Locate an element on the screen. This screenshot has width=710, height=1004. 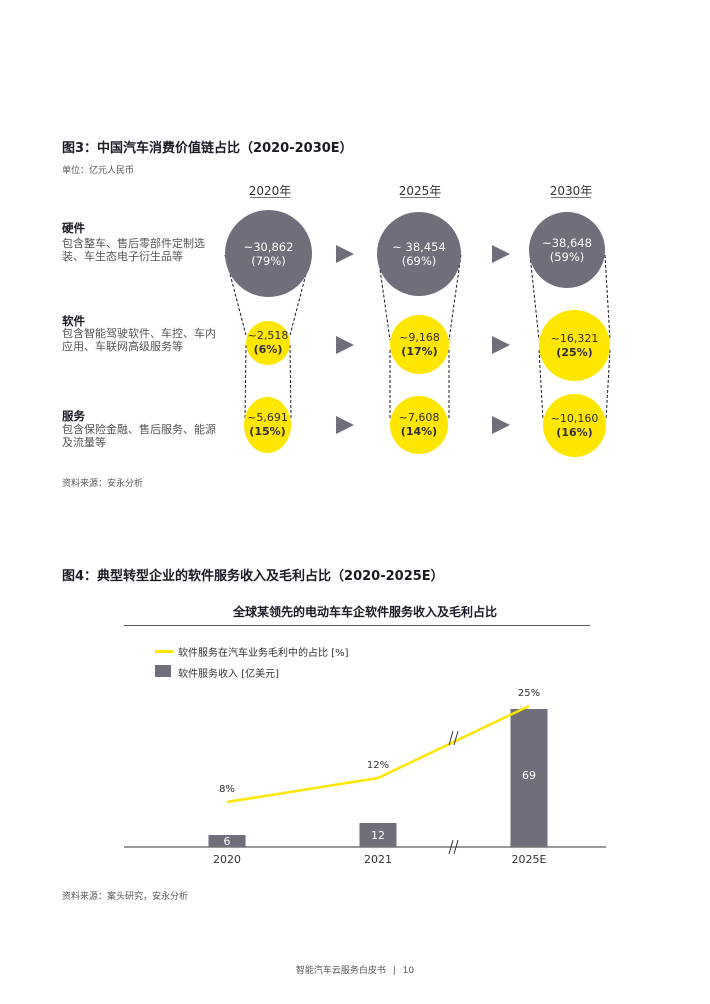
bubble-value: ~16,321 is located at coordinates (574, 338).